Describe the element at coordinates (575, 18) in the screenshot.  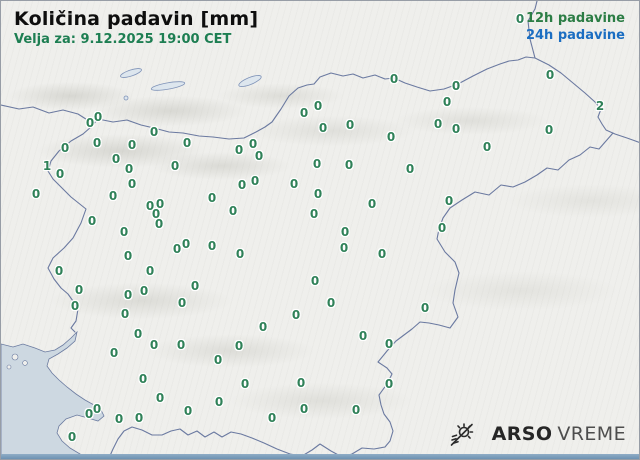
I see `legend-item-12h-padavine: 12h padavine` at that location.